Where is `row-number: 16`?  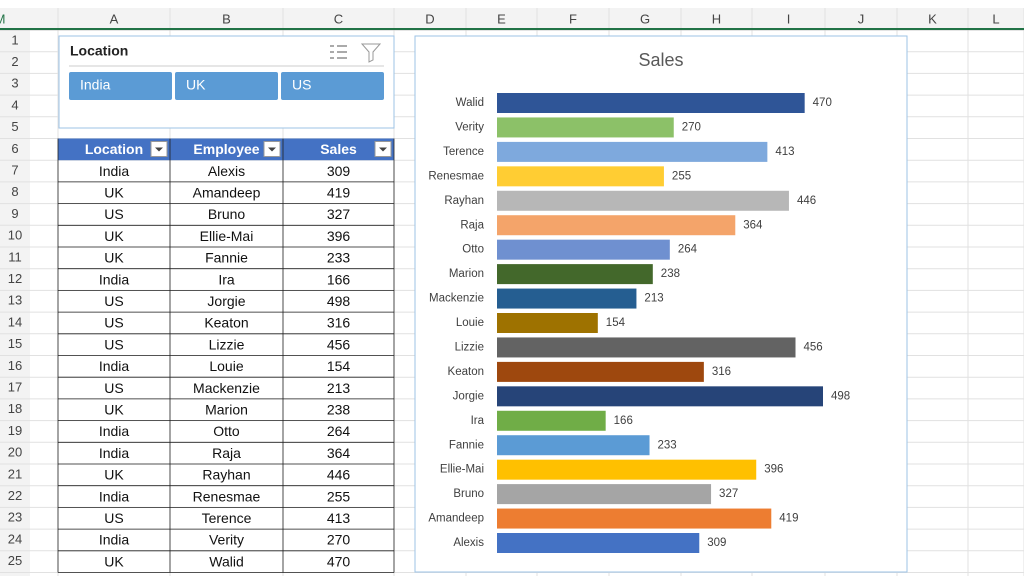 row-number: 16 is located at coordinates (15, 365).